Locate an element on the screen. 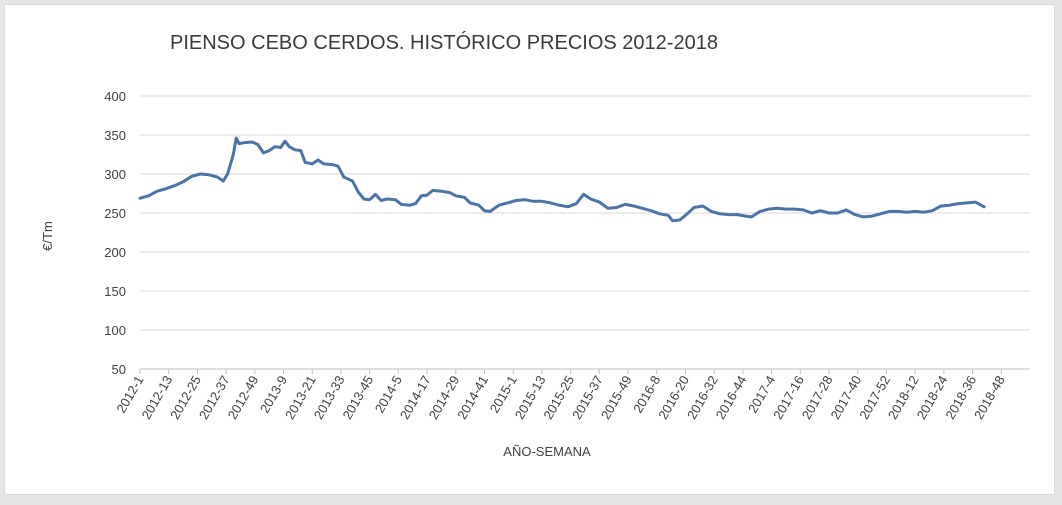 The width and height of the screenshot is (1062, 505). y-tick-label: 150 is located at coordinates (115, 291).